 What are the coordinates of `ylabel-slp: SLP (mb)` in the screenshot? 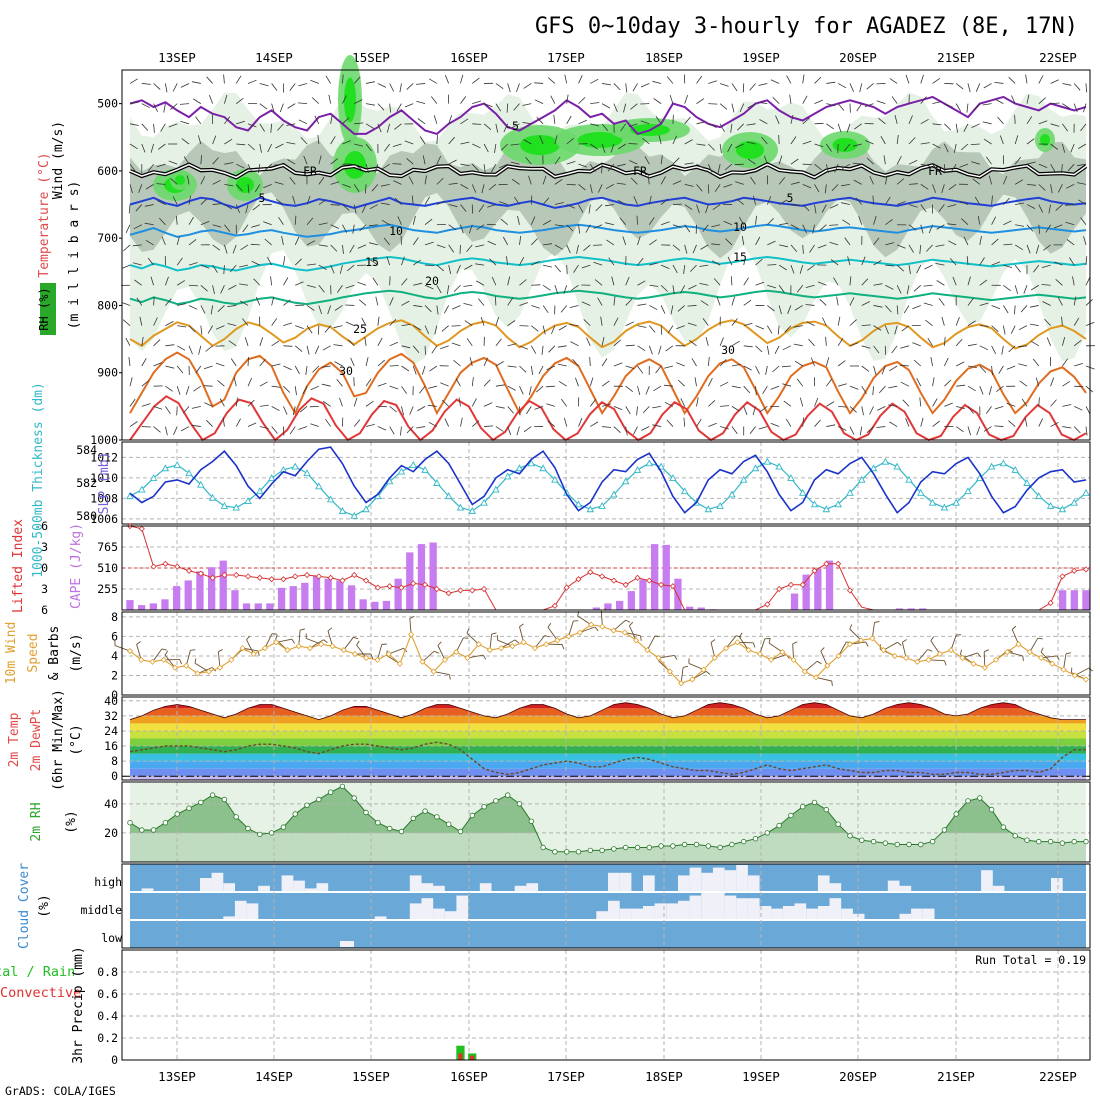 It's located at (104, 483).